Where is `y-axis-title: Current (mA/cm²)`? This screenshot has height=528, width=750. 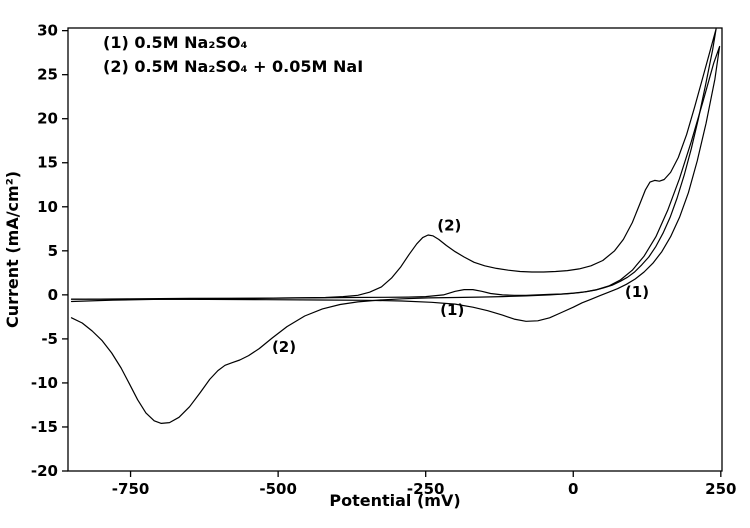
y-axis-title: Current (mA/cm²) is located at coordinates (12, 249).